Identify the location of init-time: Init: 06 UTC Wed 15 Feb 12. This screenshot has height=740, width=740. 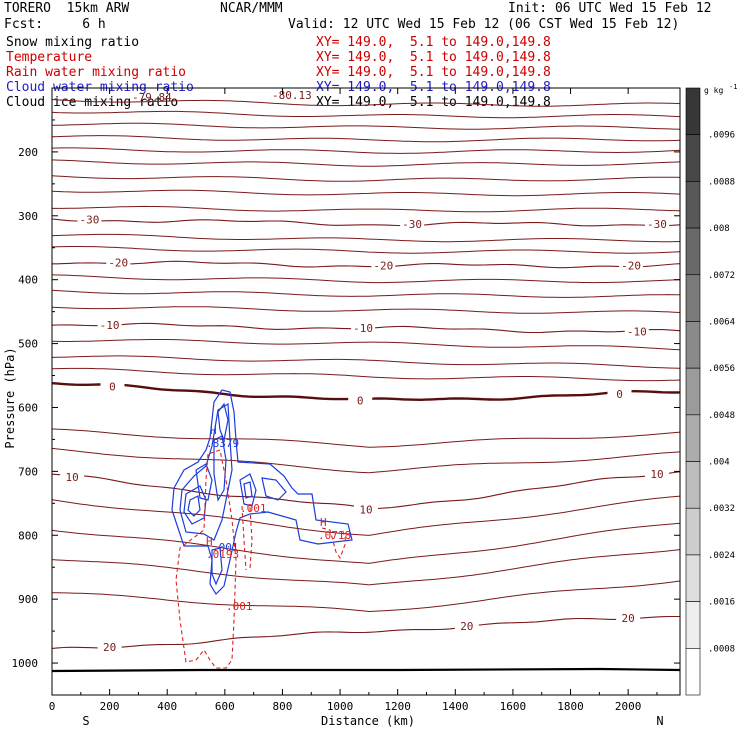
(610, 8).